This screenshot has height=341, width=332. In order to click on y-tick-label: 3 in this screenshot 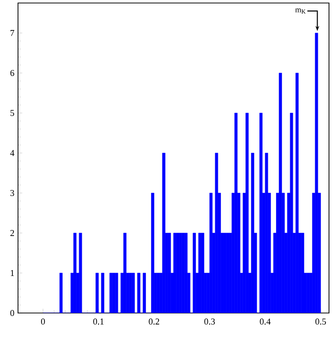, I will do `click(12, 193)`.